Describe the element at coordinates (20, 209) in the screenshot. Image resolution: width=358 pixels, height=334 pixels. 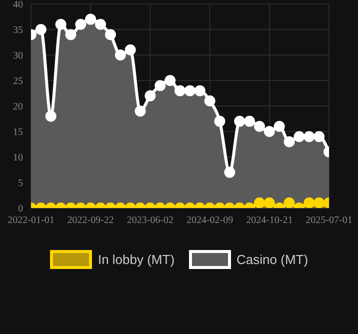
I see `y-tick-label: 0` at that location.